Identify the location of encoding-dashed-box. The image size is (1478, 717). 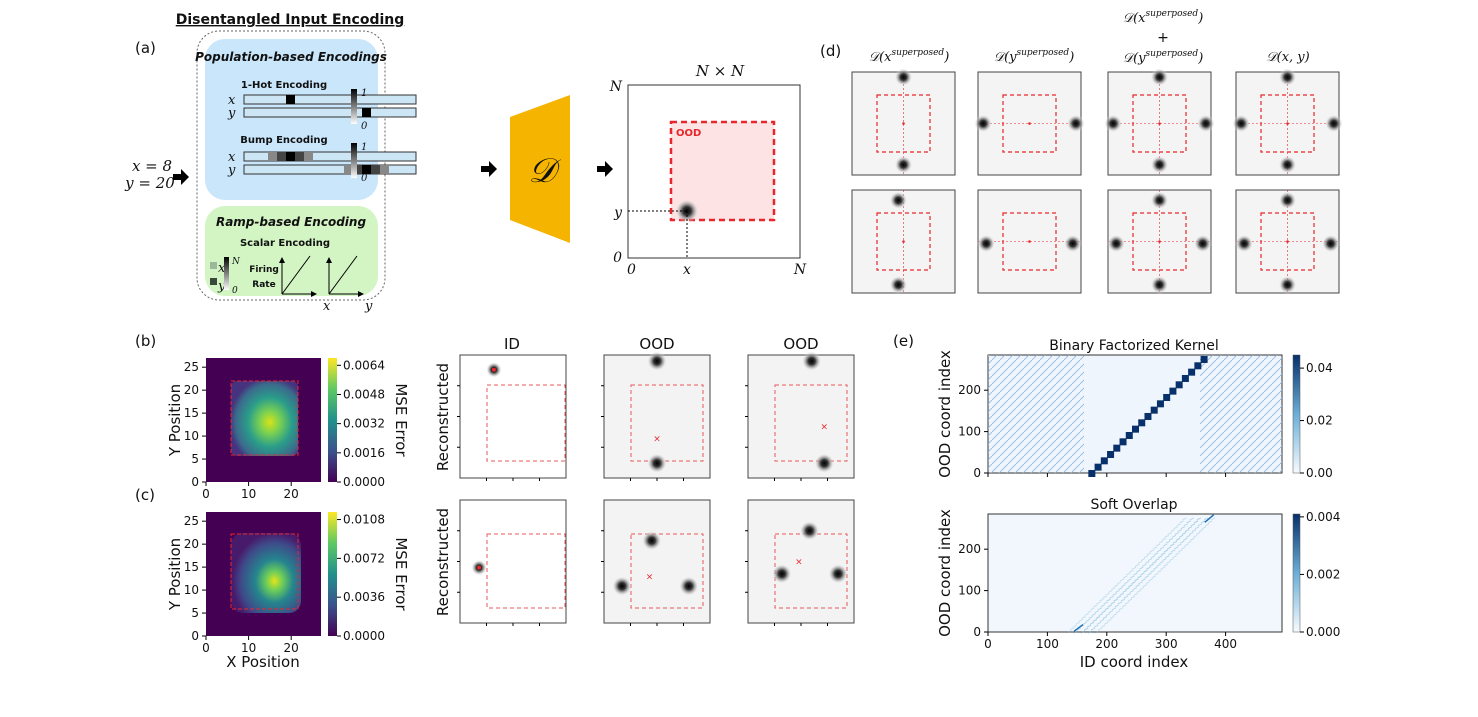
(291, 165).